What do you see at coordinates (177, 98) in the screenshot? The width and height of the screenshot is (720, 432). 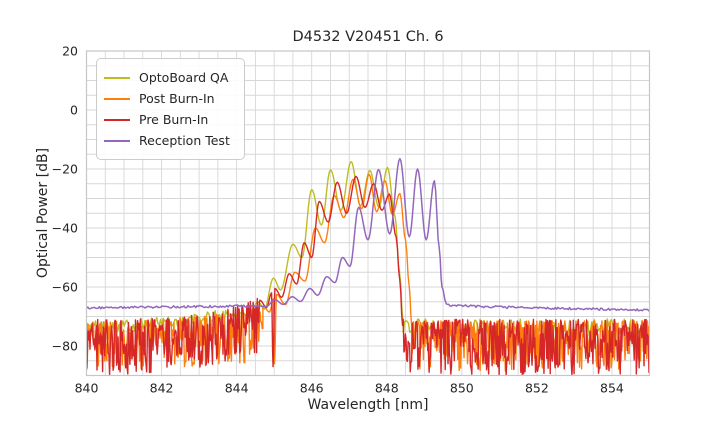 I see `legend-label: Post Burn-In` at bounding box center [177, 98].